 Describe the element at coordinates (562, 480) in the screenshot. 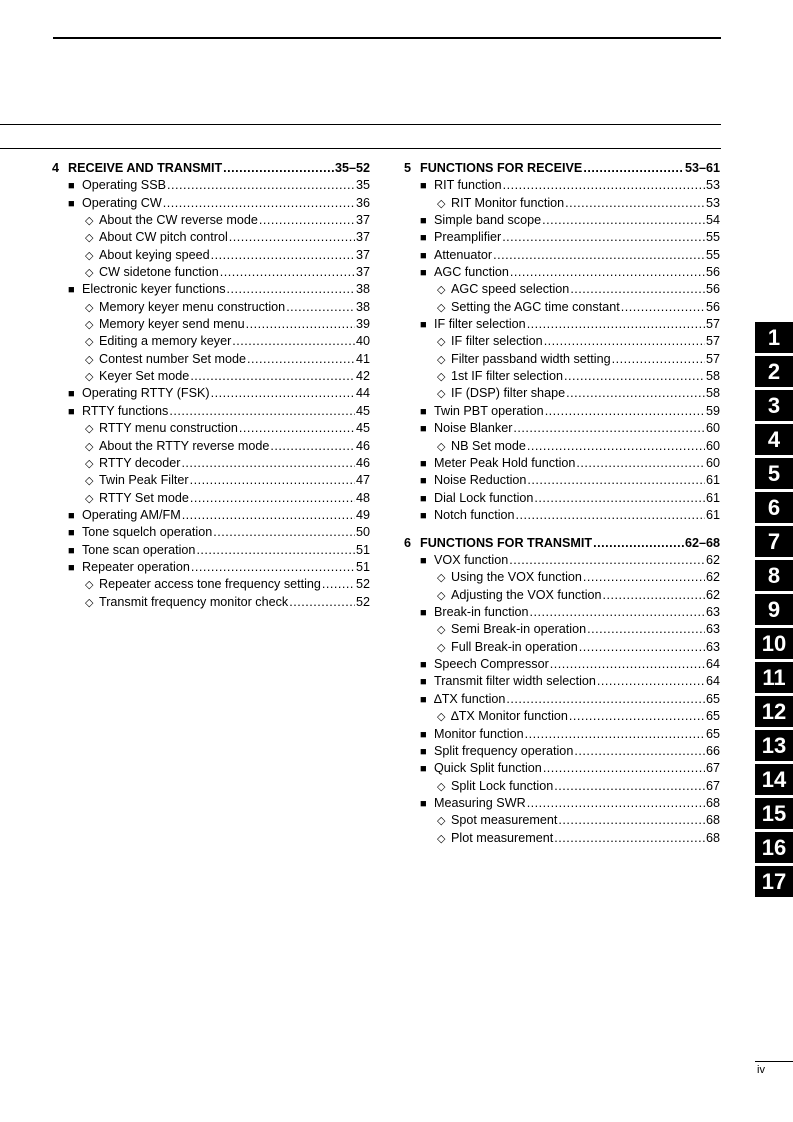

I see `toc-entry-item: ■ Noise Reduction 61` at that location.